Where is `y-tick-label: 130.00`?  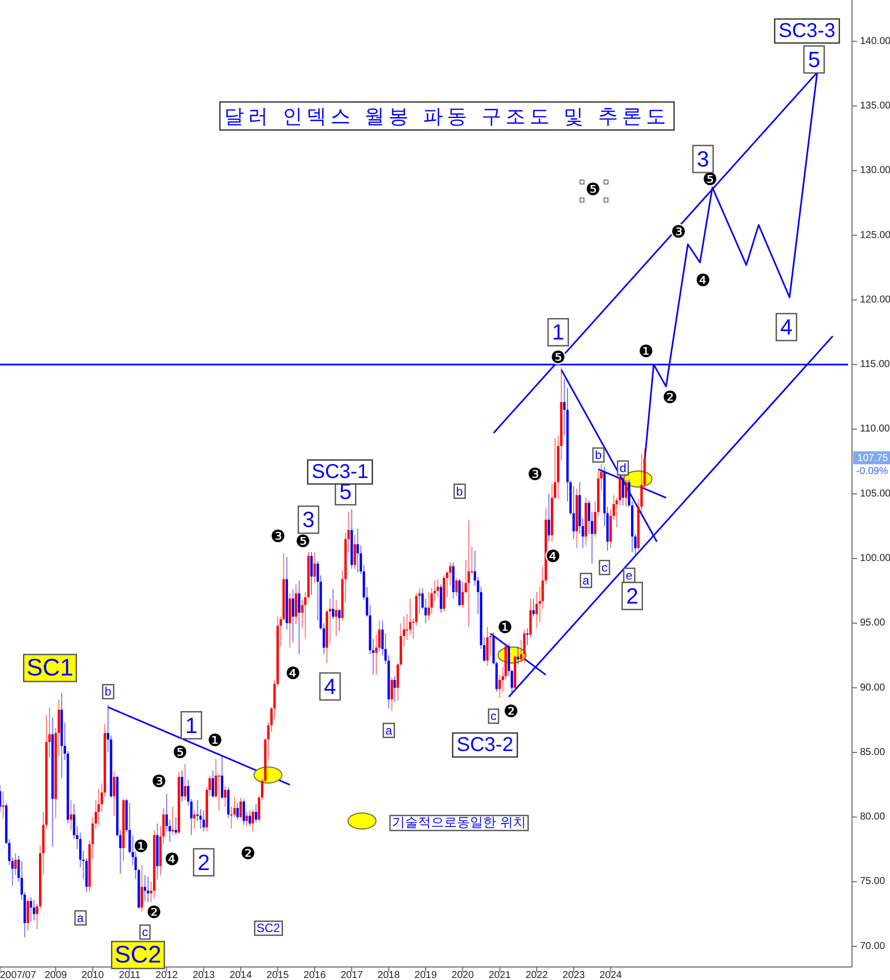 y-tick-label: 130.00 is located at coordinates (875, 170).